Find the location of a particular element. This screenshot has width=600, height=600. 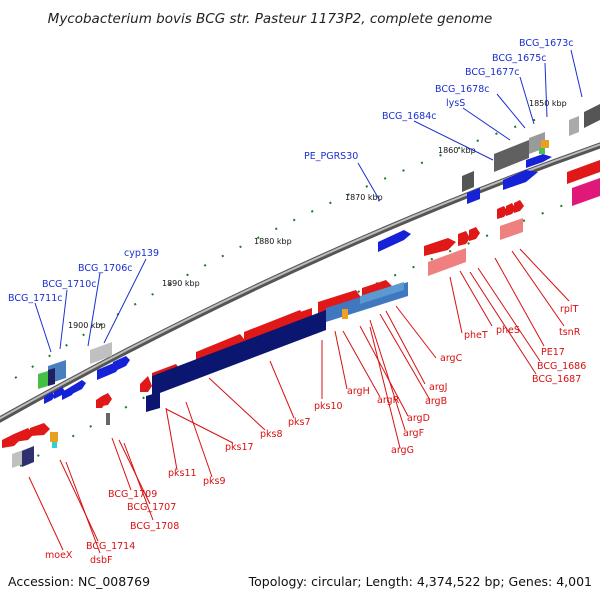

gene-label-BCG_1708: BCG_1708 is located at coordinates (154, 526).